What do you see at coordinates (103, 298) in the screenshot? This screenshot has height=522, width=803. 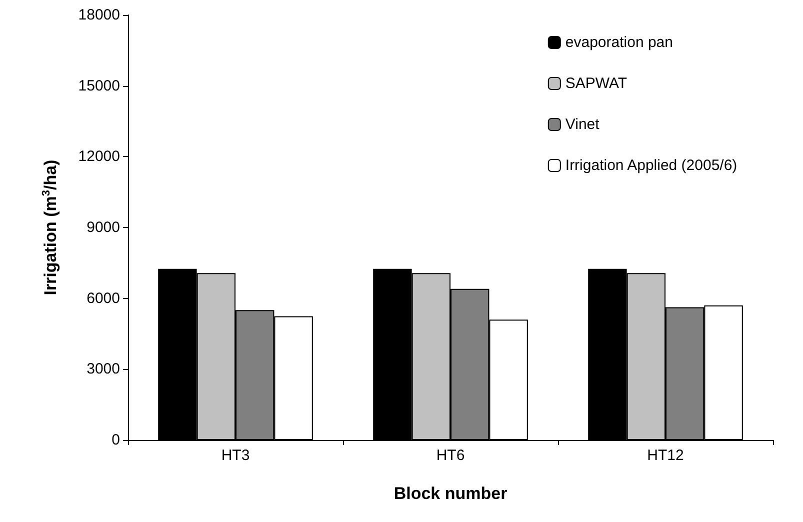 I see `y-tick-label: 6000` at bounding box center [103, 298].